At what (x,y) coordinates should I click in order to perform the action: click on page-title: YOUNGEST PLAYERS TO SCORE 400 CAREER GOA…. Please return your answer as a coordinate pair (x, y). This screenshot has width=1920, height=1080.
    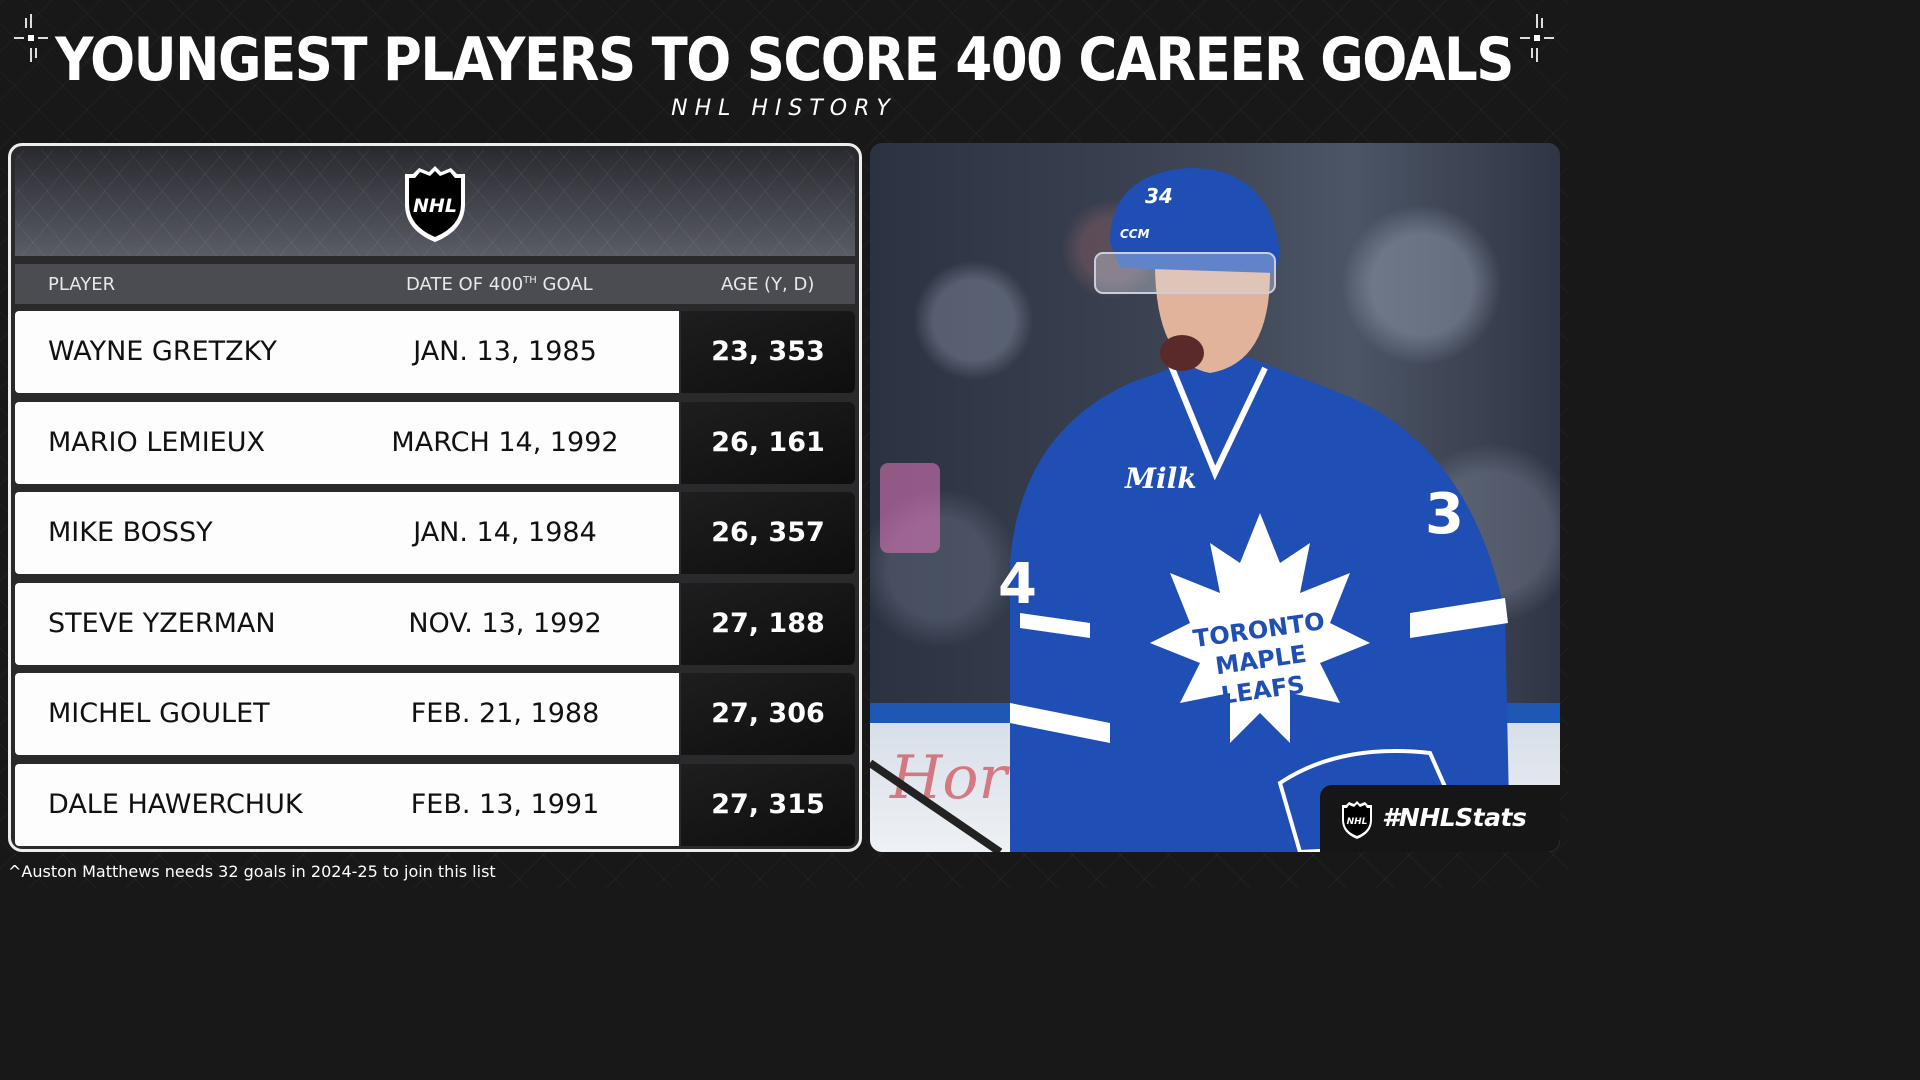
    Looking at the image, I should click on (784, 60).